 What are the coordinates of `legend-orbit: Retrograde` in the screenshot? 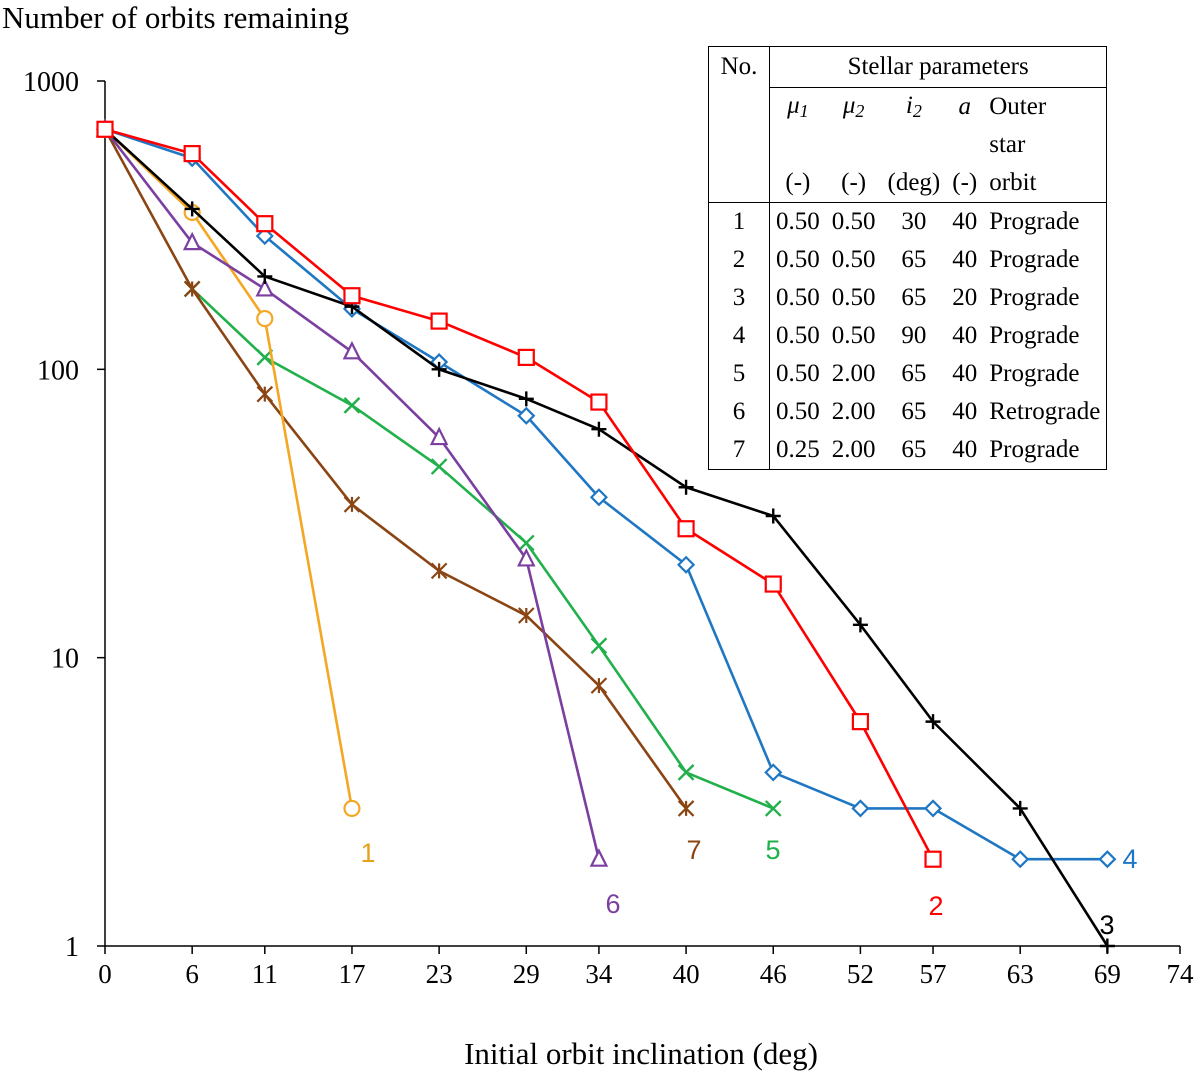 It's located at (1045, 411).